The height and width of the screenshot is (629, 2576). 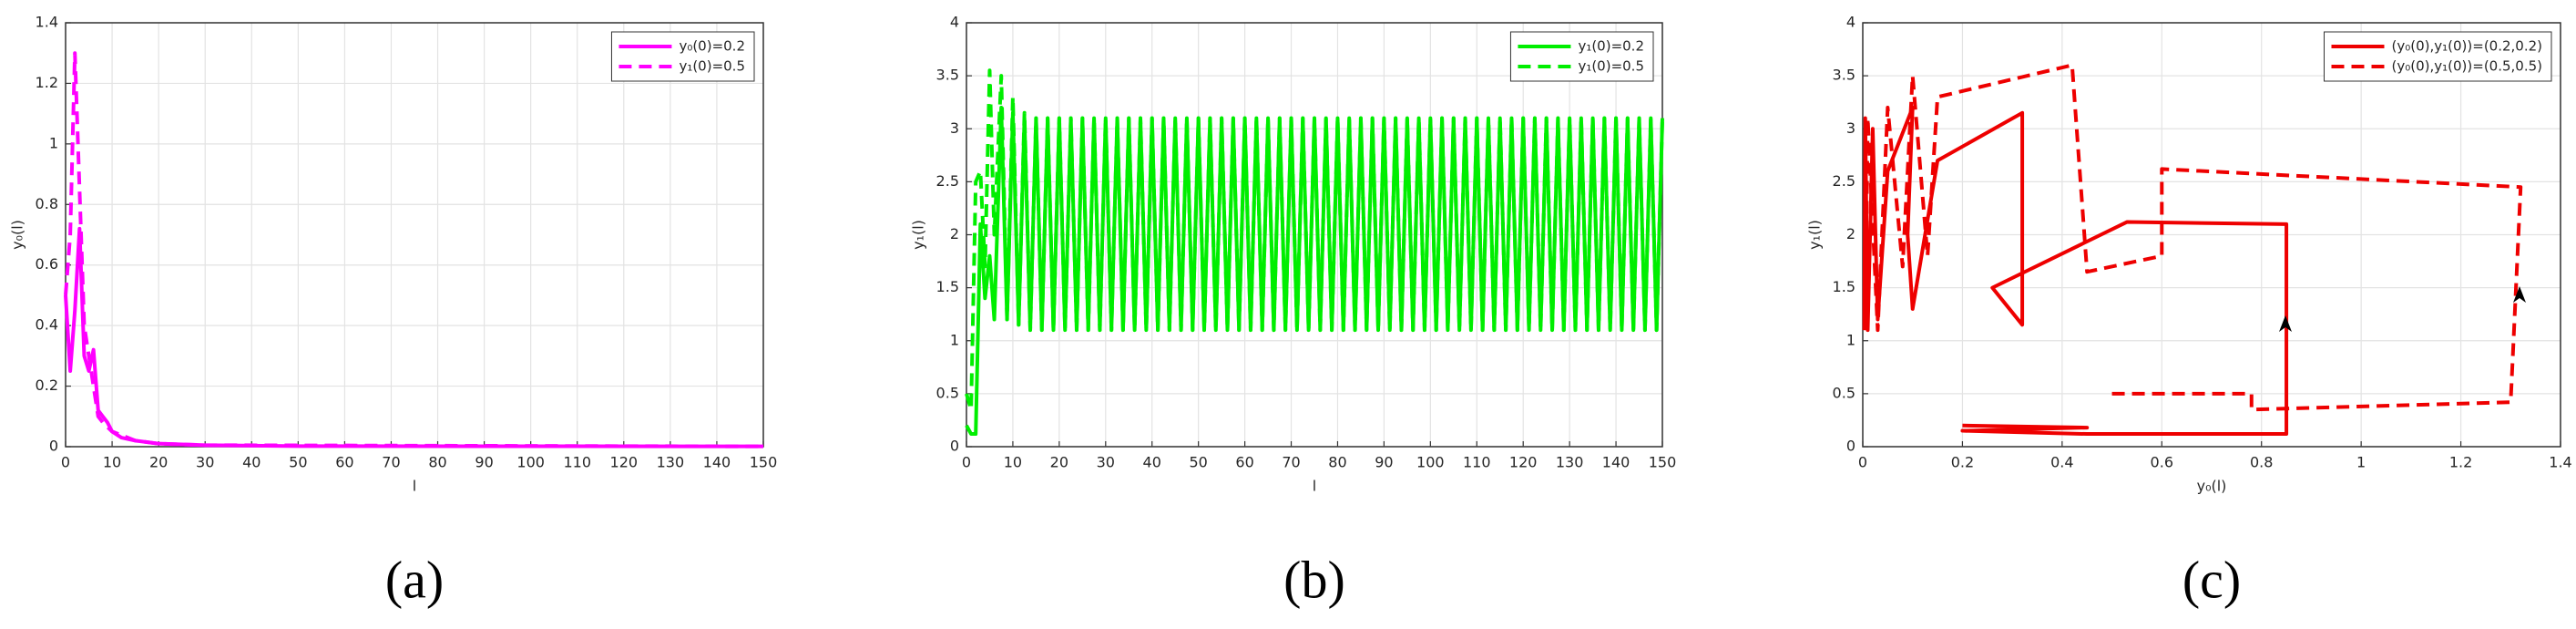 I want to click on legend-label: (y₀(0),y₁(0))=(0.2,0.2), so click(x=2467, y=47).